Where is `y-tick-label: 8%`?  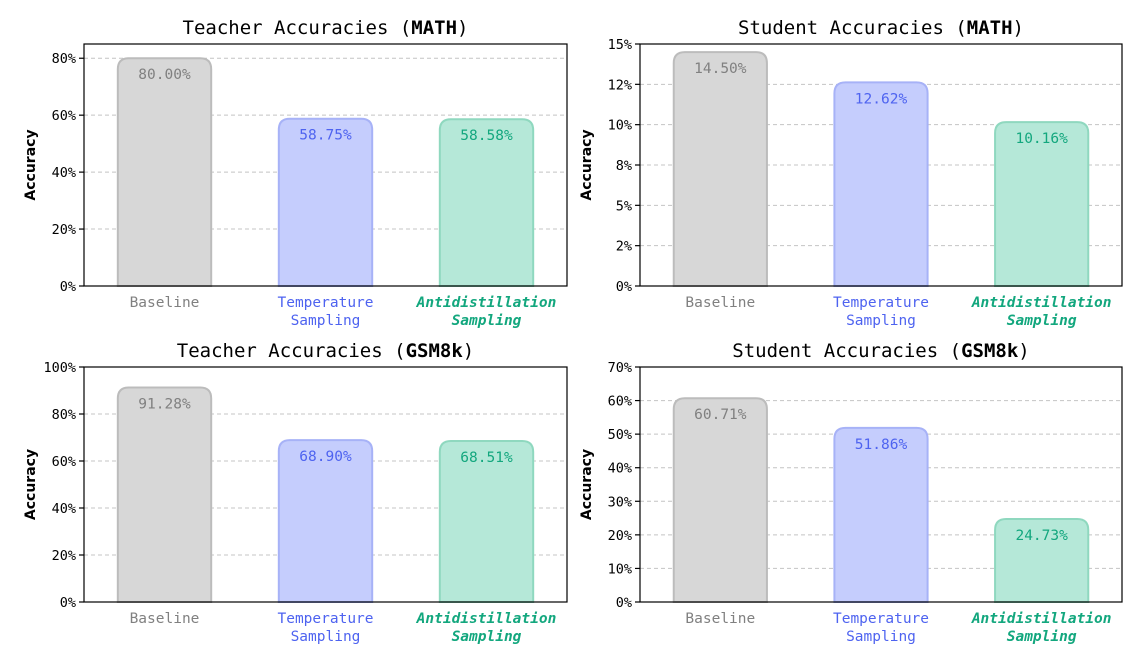
y-tick-label: 8% is located at coordinates (624, 166).